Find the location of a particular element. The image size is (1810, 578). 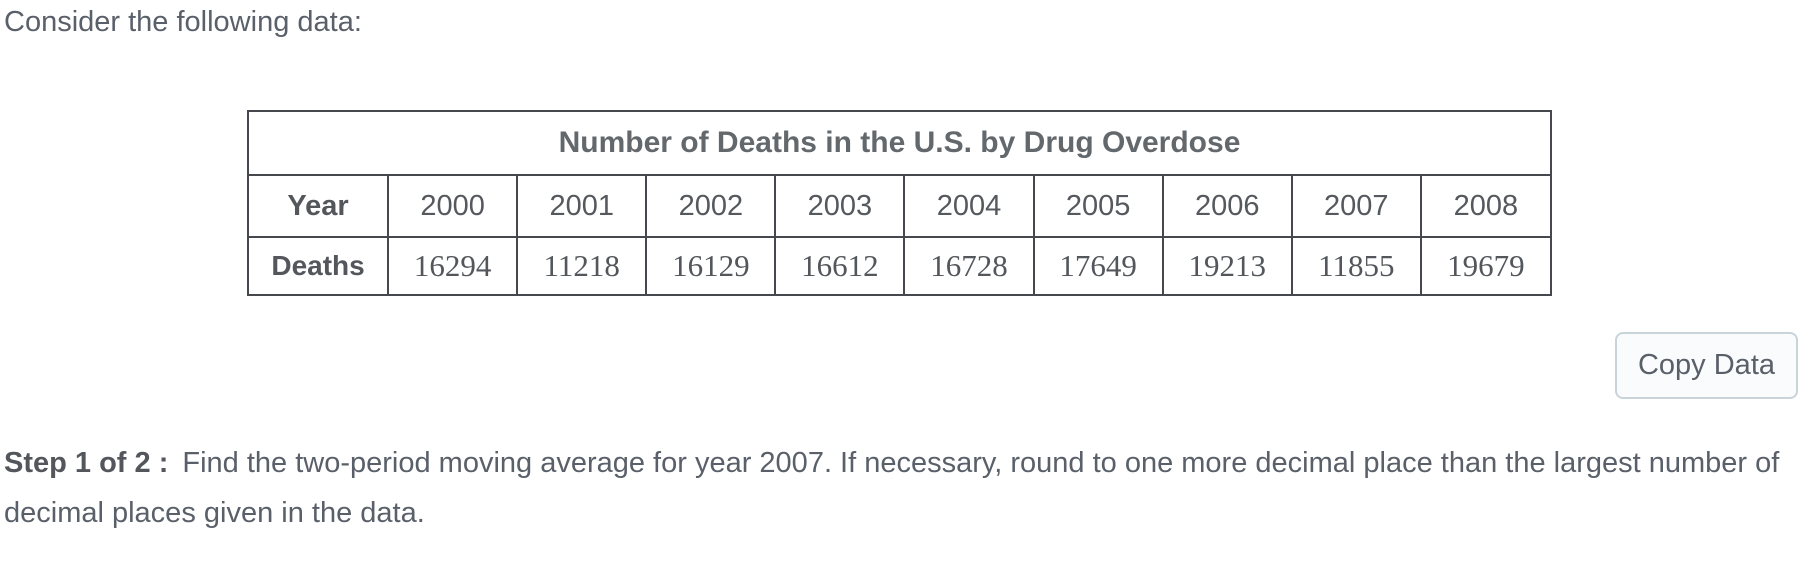

intro-text: Consider the following data: is located at coordinates (183, 22).